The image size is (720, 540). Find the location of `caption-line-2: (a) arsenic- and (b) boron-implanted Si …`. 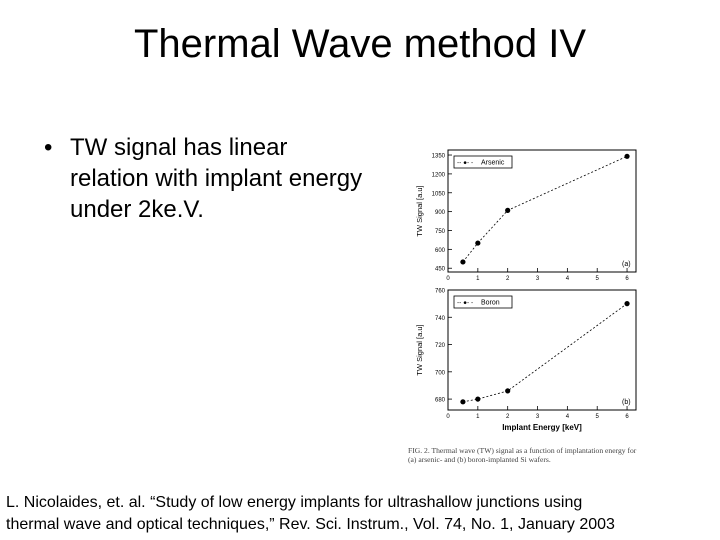

caption-line-2: (a) arsenic- and (b) boron-implanted Si … is located at coordinates (479, 459).